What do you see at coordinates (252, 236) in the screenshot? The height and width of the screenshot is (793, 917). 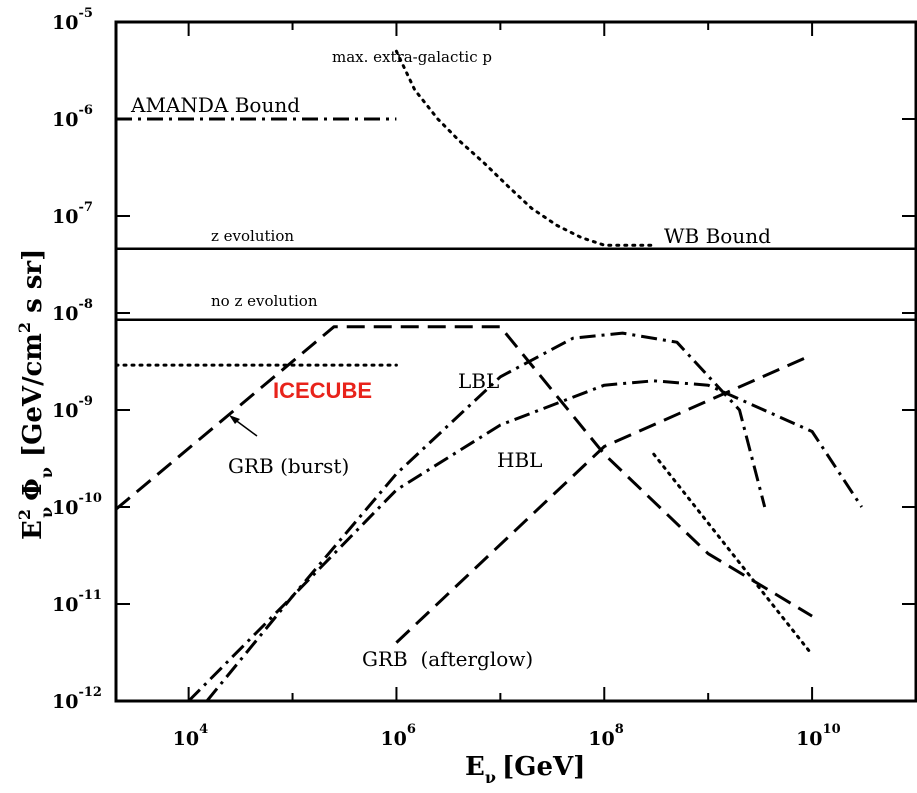 I see `label-z-evolution: z evolution` at bounding box center [252, 236].